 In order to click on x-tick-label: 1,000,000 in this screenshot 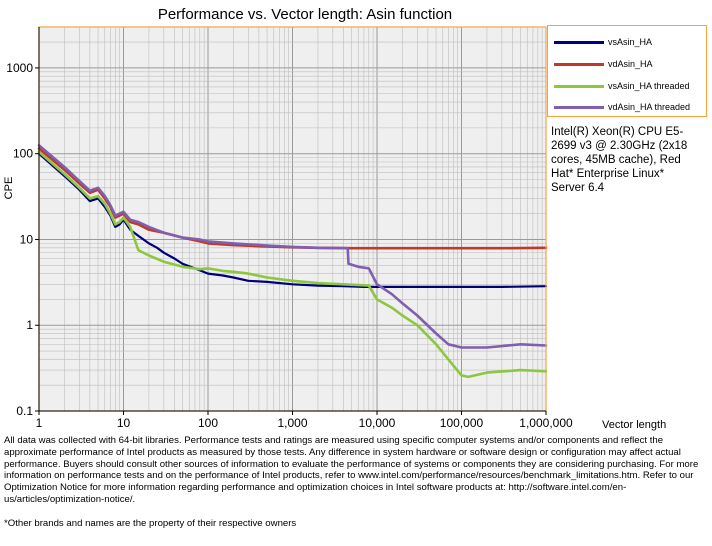, I will do `click(546, 423)`.